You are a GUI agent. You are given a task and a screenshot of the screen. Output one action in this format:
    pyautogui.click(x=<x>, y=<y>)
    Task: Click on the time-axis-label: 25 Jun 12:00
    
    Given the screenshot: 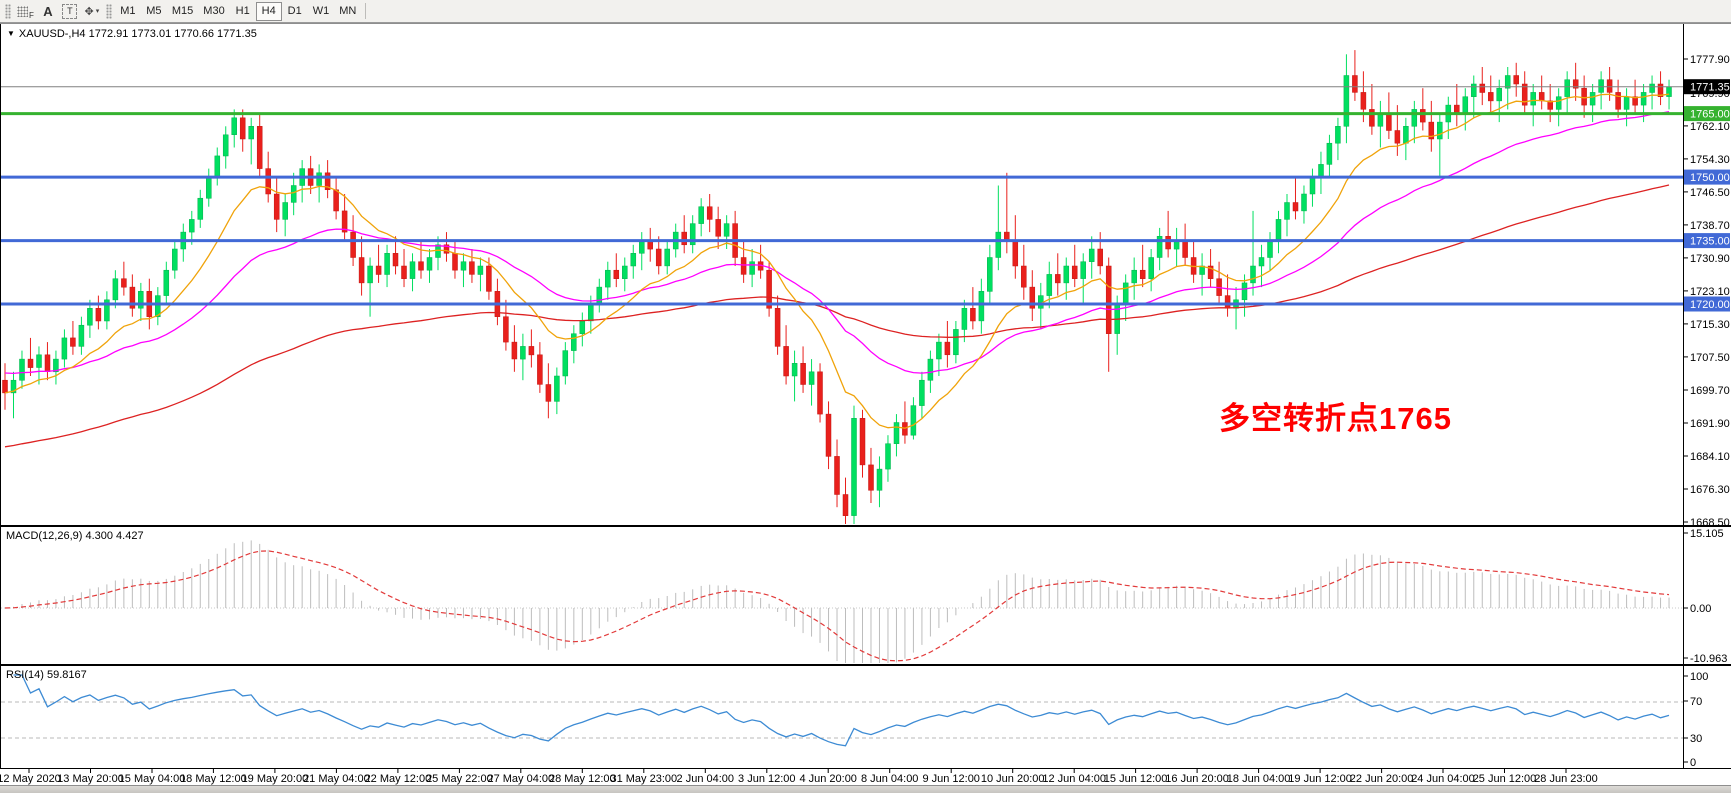 What is the action you would take?
    pyautogui.click(x=1505, y=779)
    